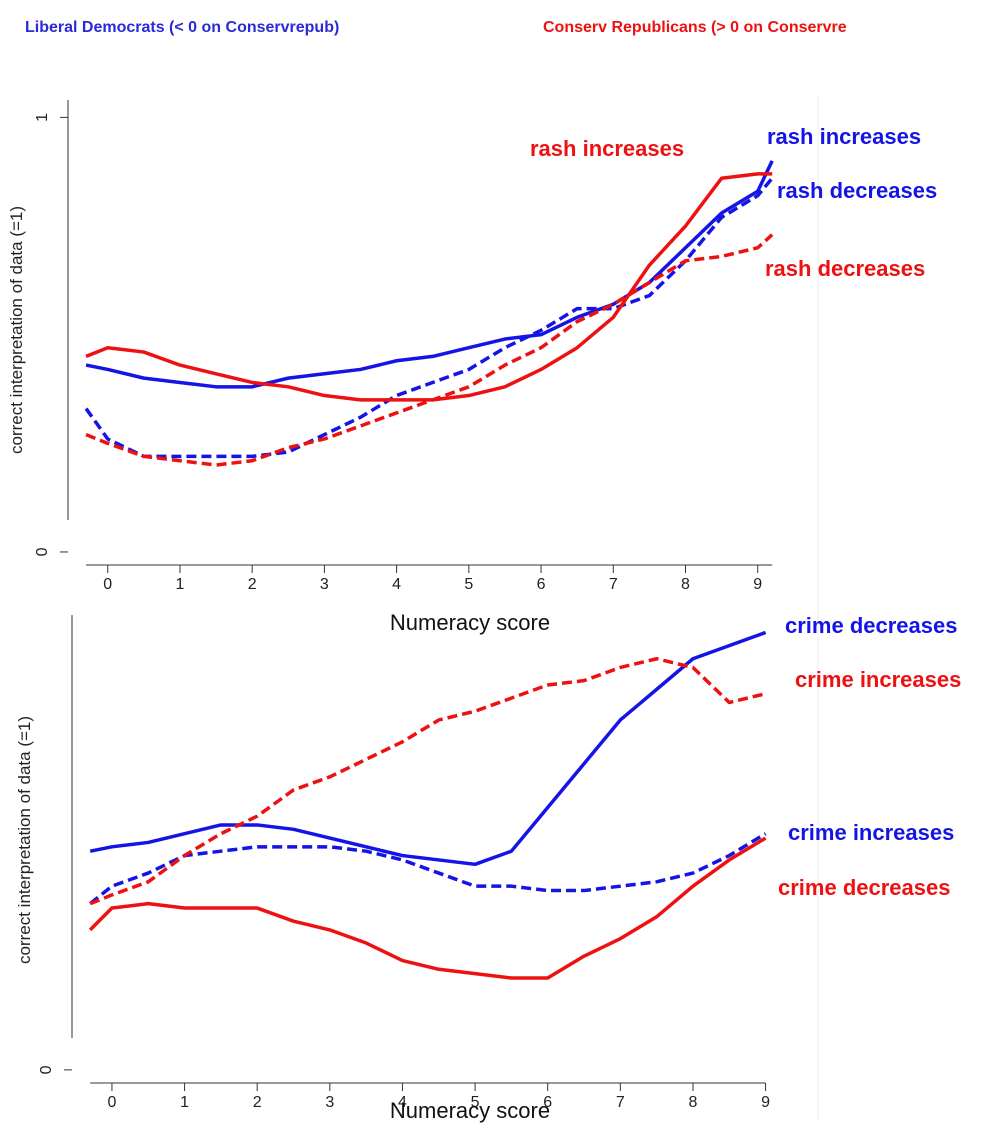 This screenshot has height=1133, width=1008. What do you see at coordinates (42, 117) in the screenshot?
I see `y-tick-label: 1` at bounding box center [42, 117].